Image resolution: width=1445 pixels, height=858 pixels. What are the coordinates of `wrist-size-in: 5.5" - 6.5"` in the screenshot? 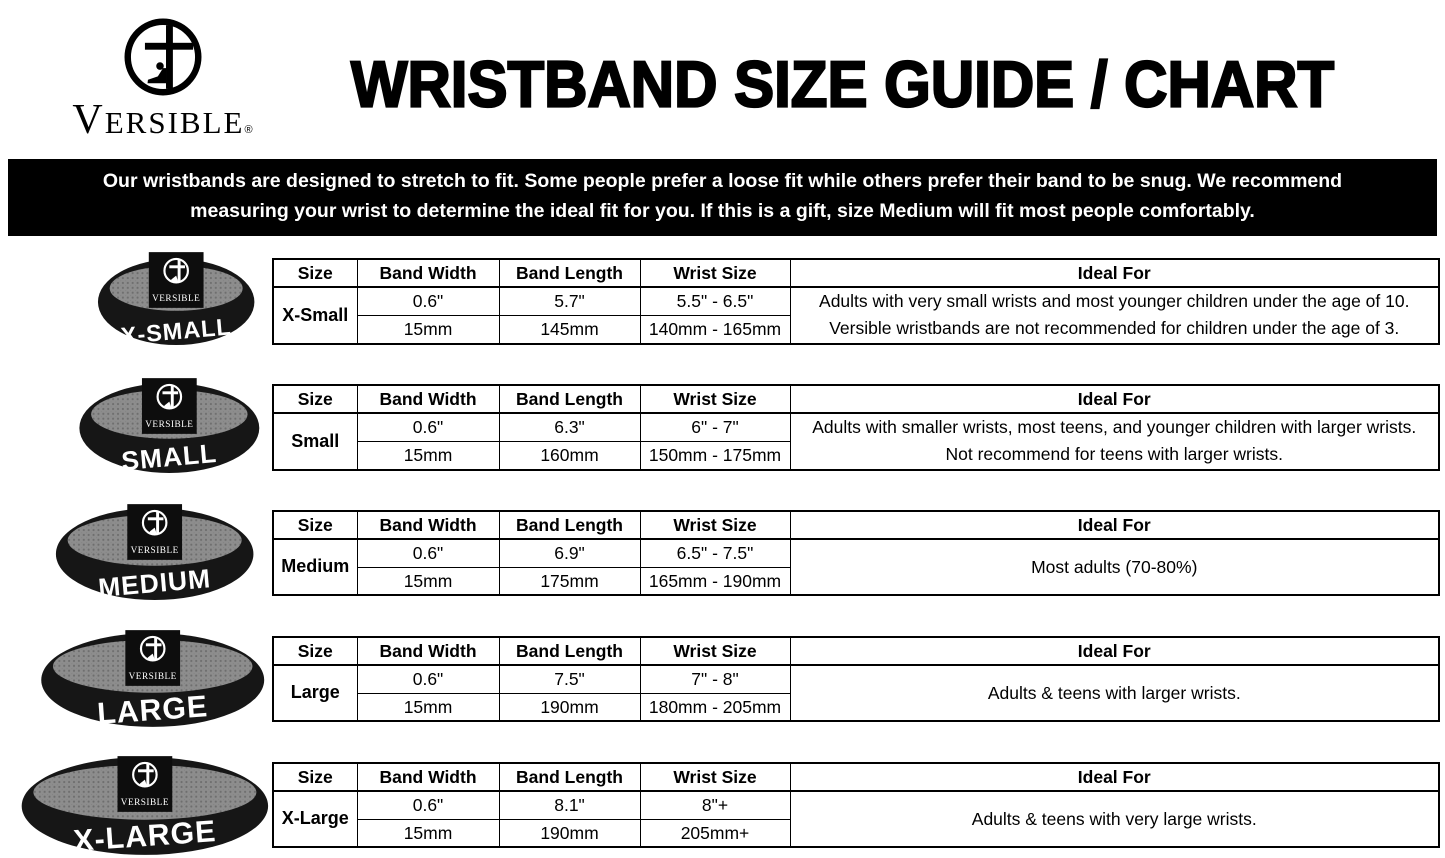 It's located at (715, 301).